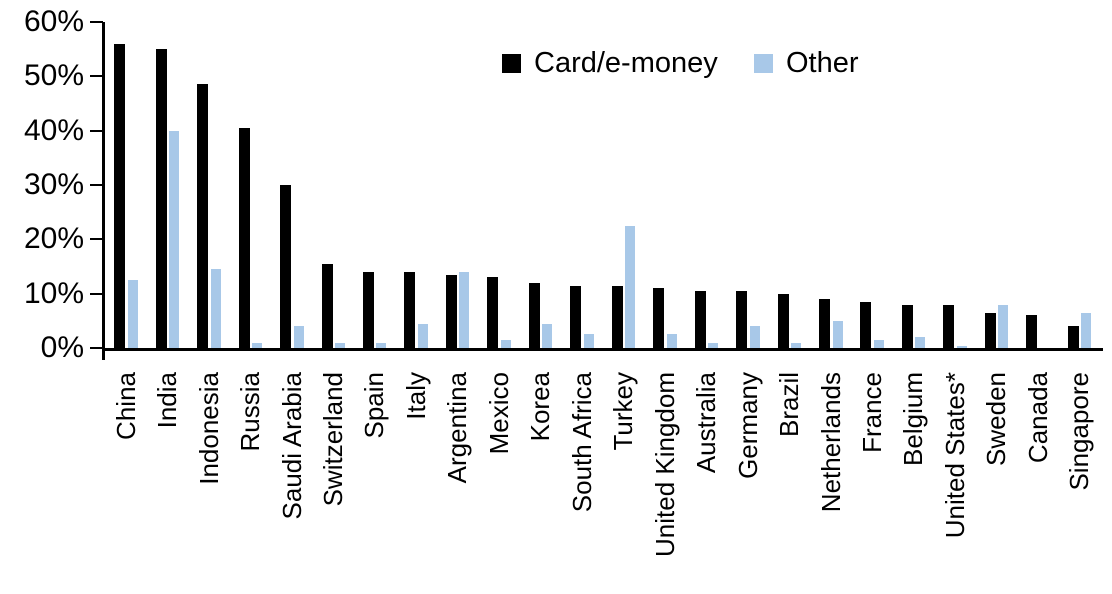  I want to click on x-axis-label: Germany, so click(747, 425).